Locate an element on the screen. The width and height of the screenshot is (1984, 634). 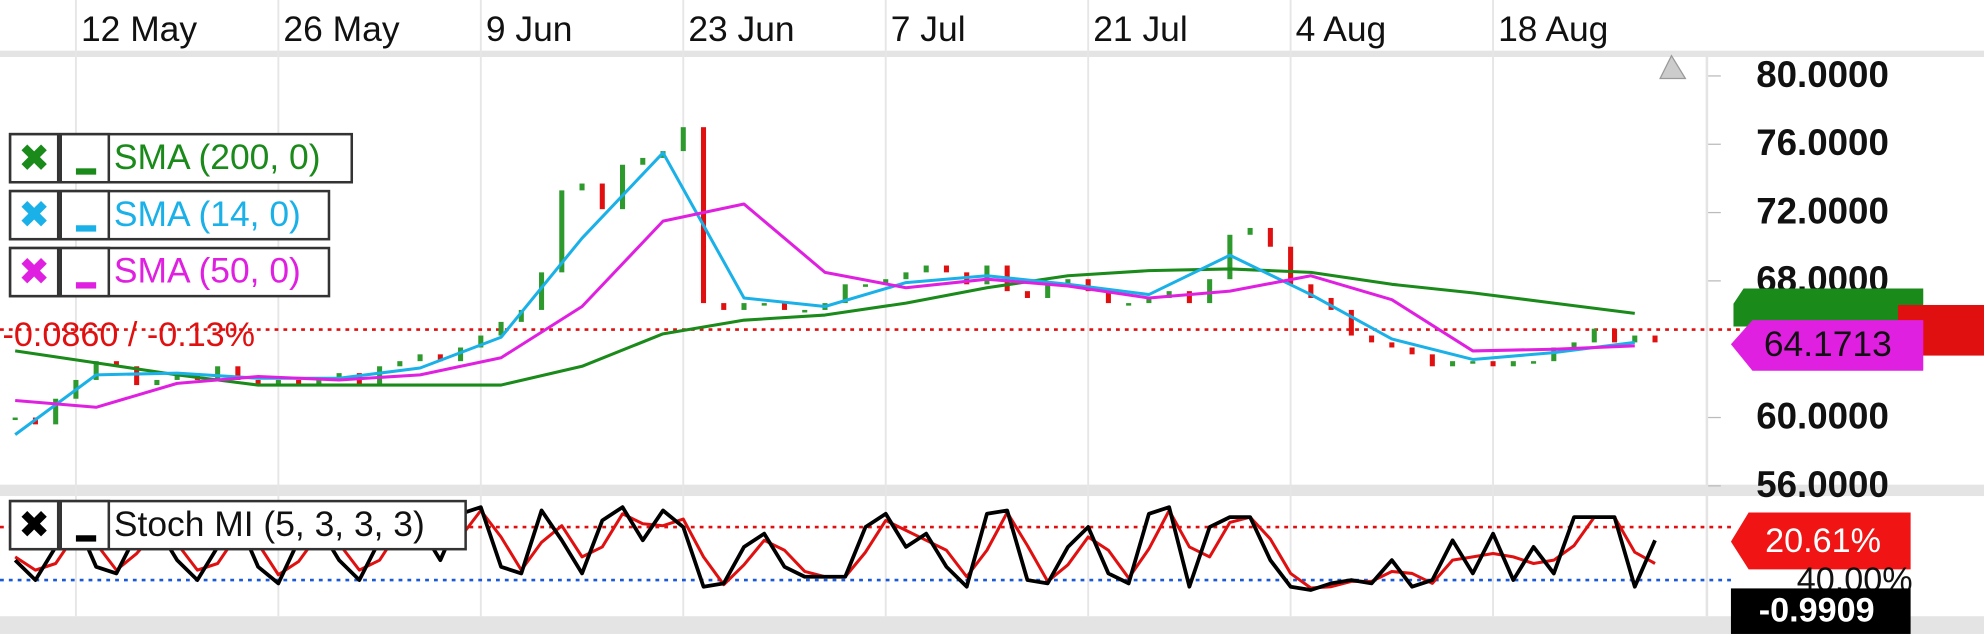
x-tick-label: 4 Aug is located at coordinates (1341, 29).